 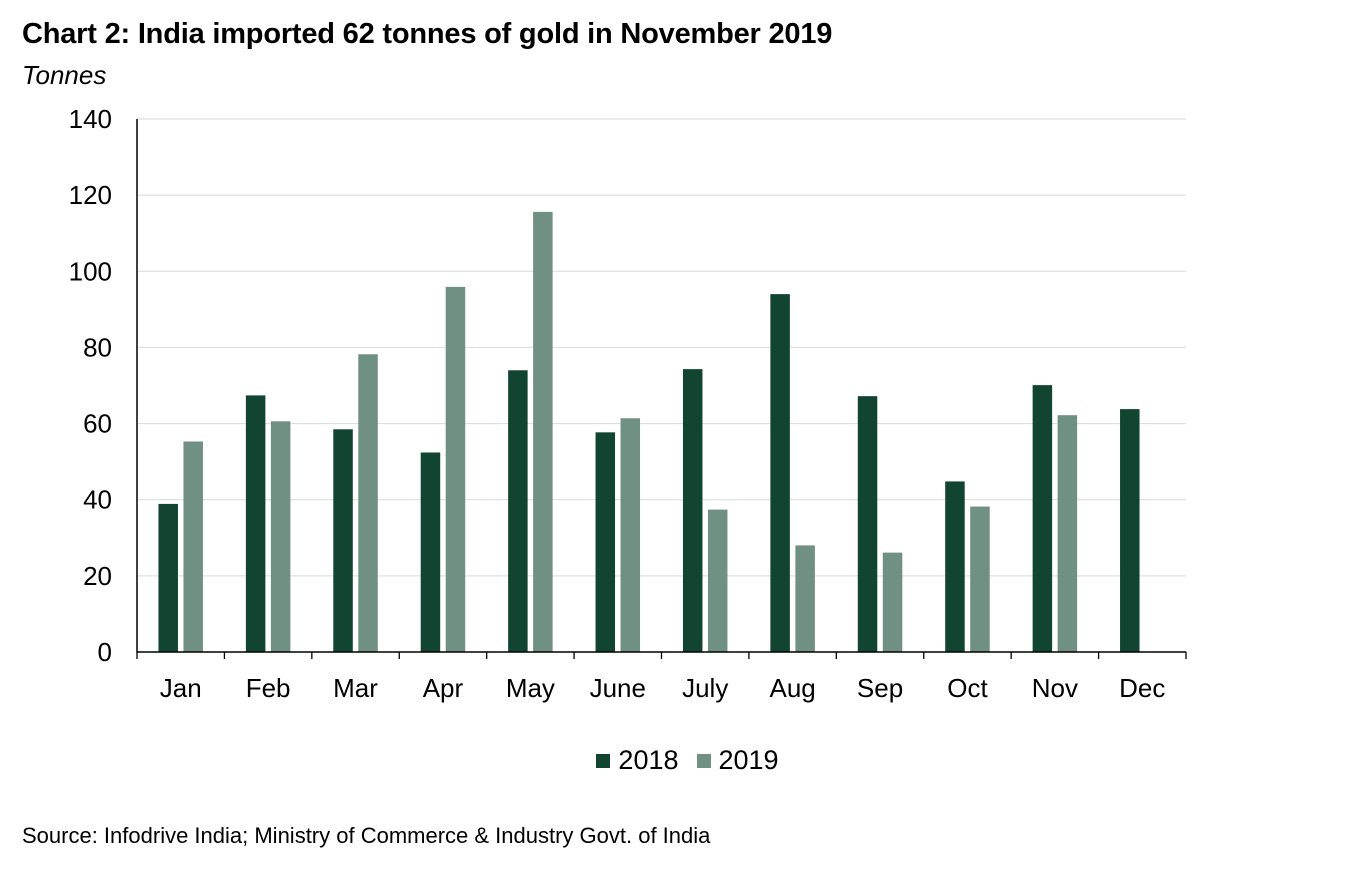 I want to click on x-tick-labels: Jan Feb Mar Apr May June July Aug Sep Oct Nov Dec, so click(x=663, y=688).